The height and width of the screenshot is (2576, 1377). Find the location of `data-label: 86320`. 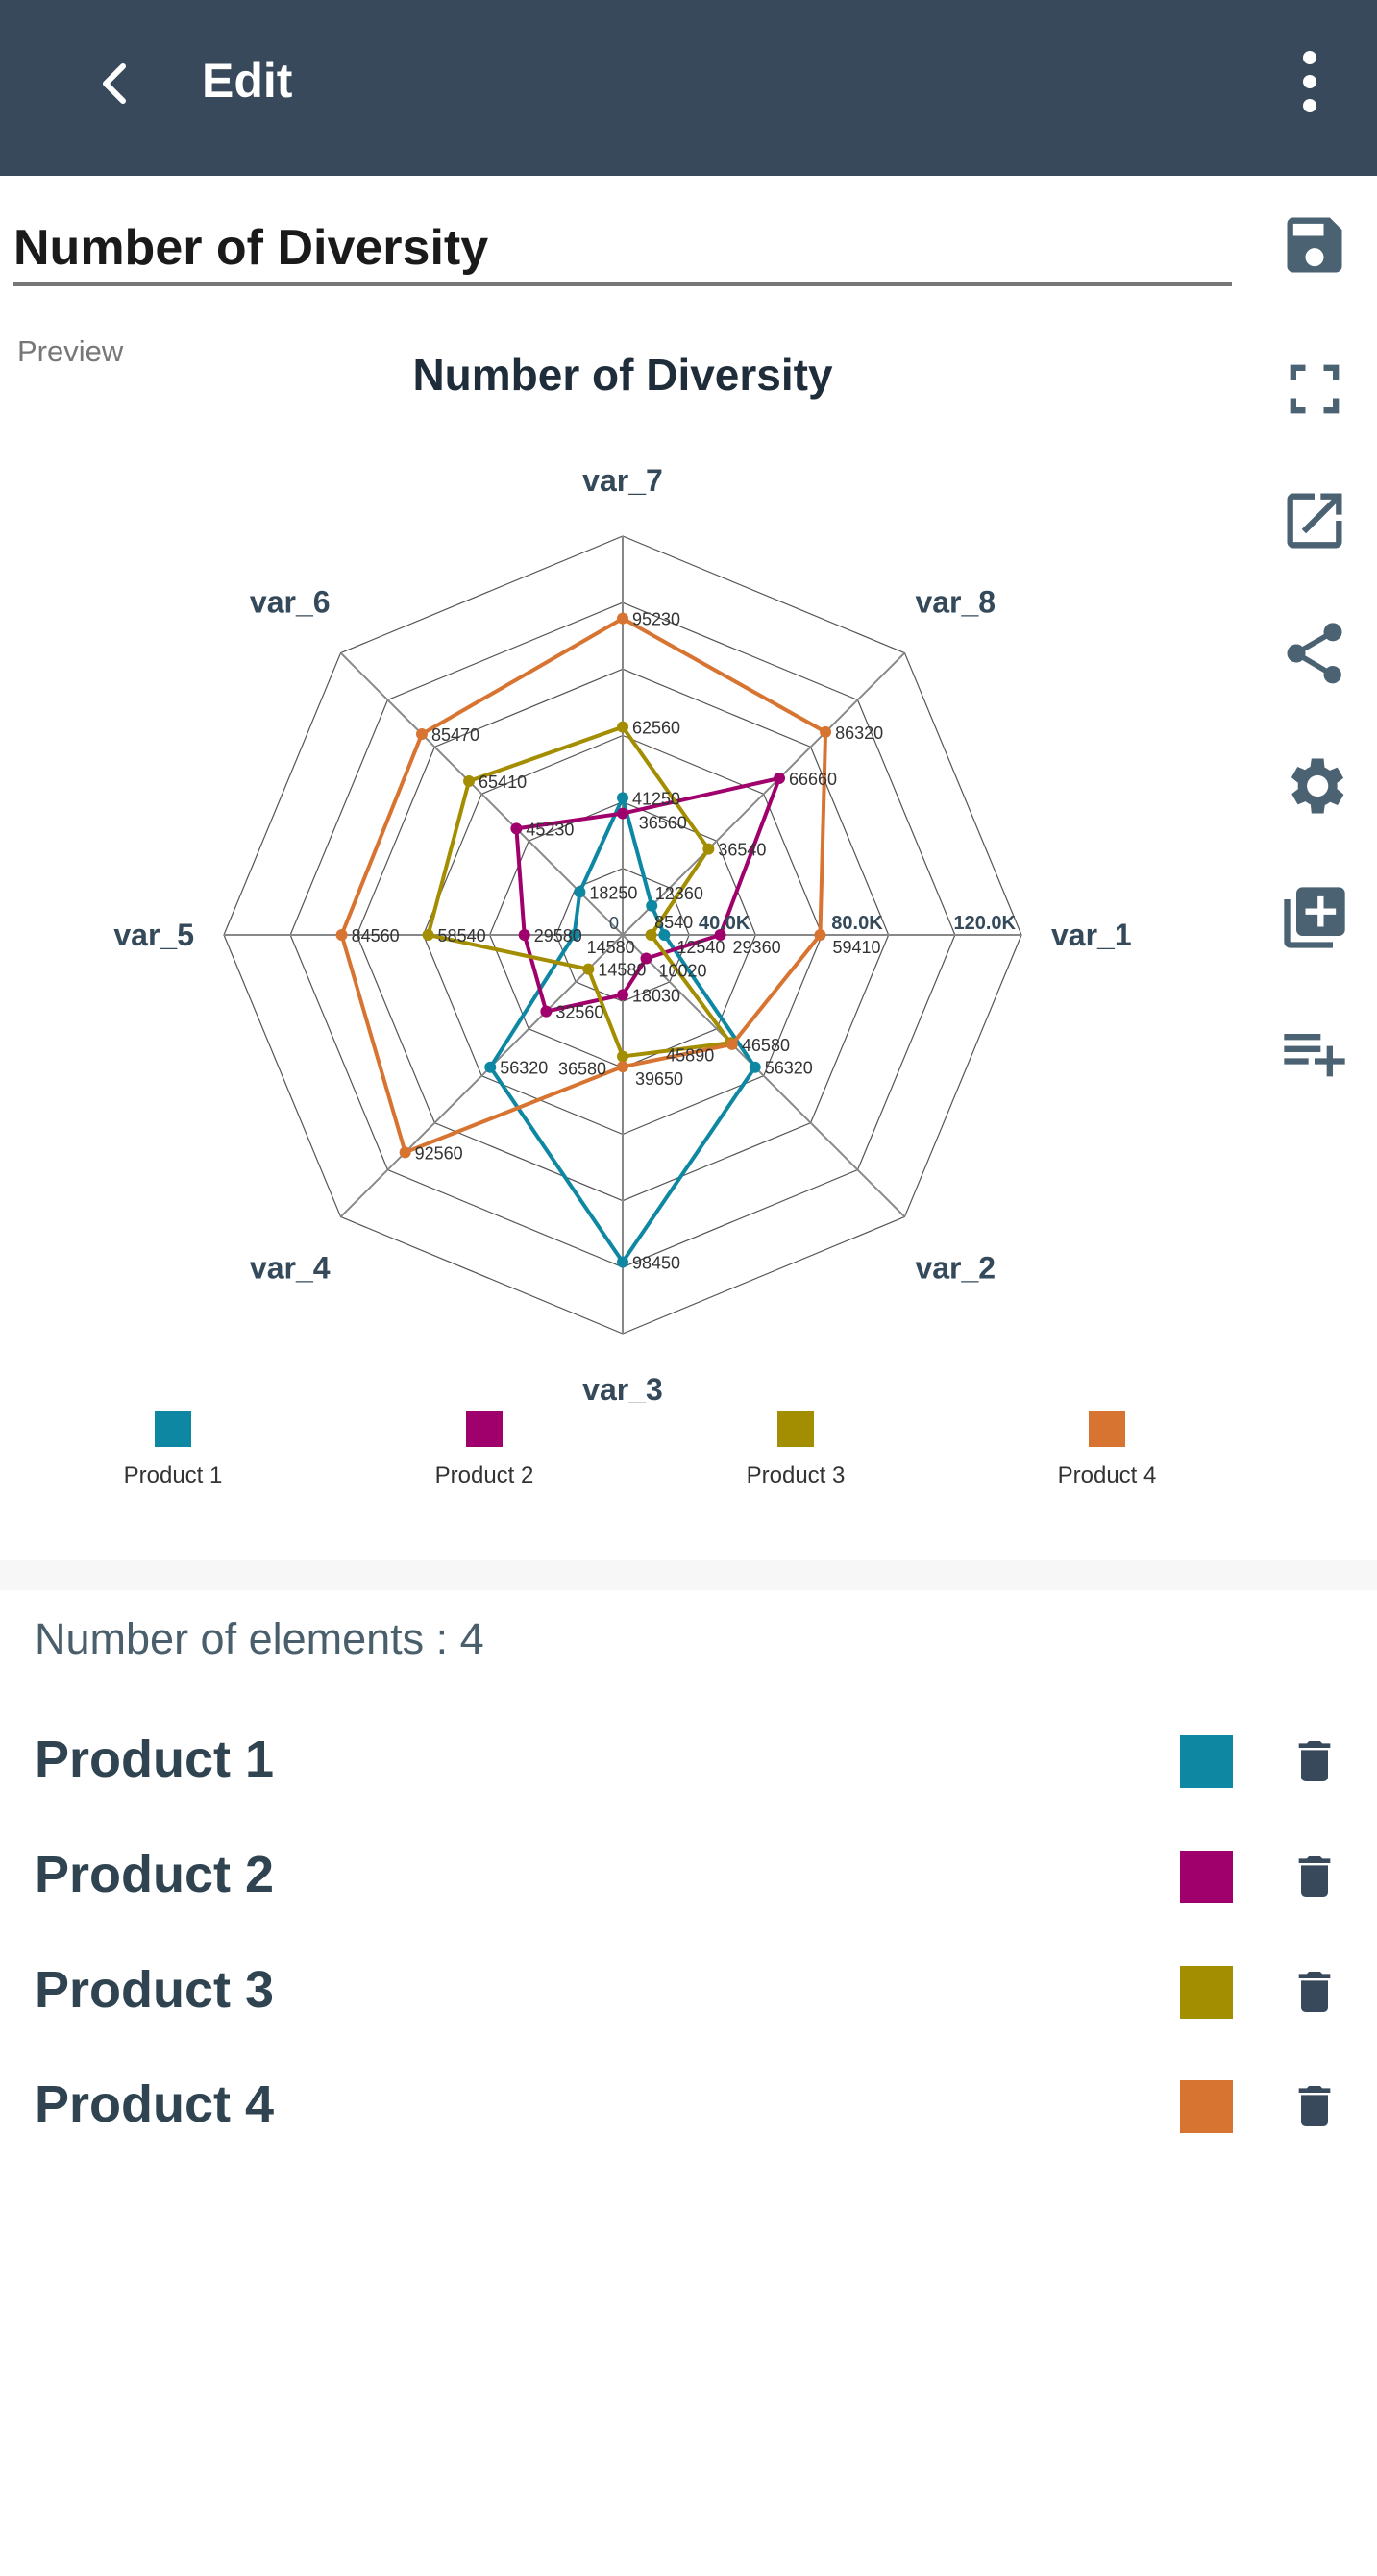

data-label: 86320 is located at coordinates (859, 733).